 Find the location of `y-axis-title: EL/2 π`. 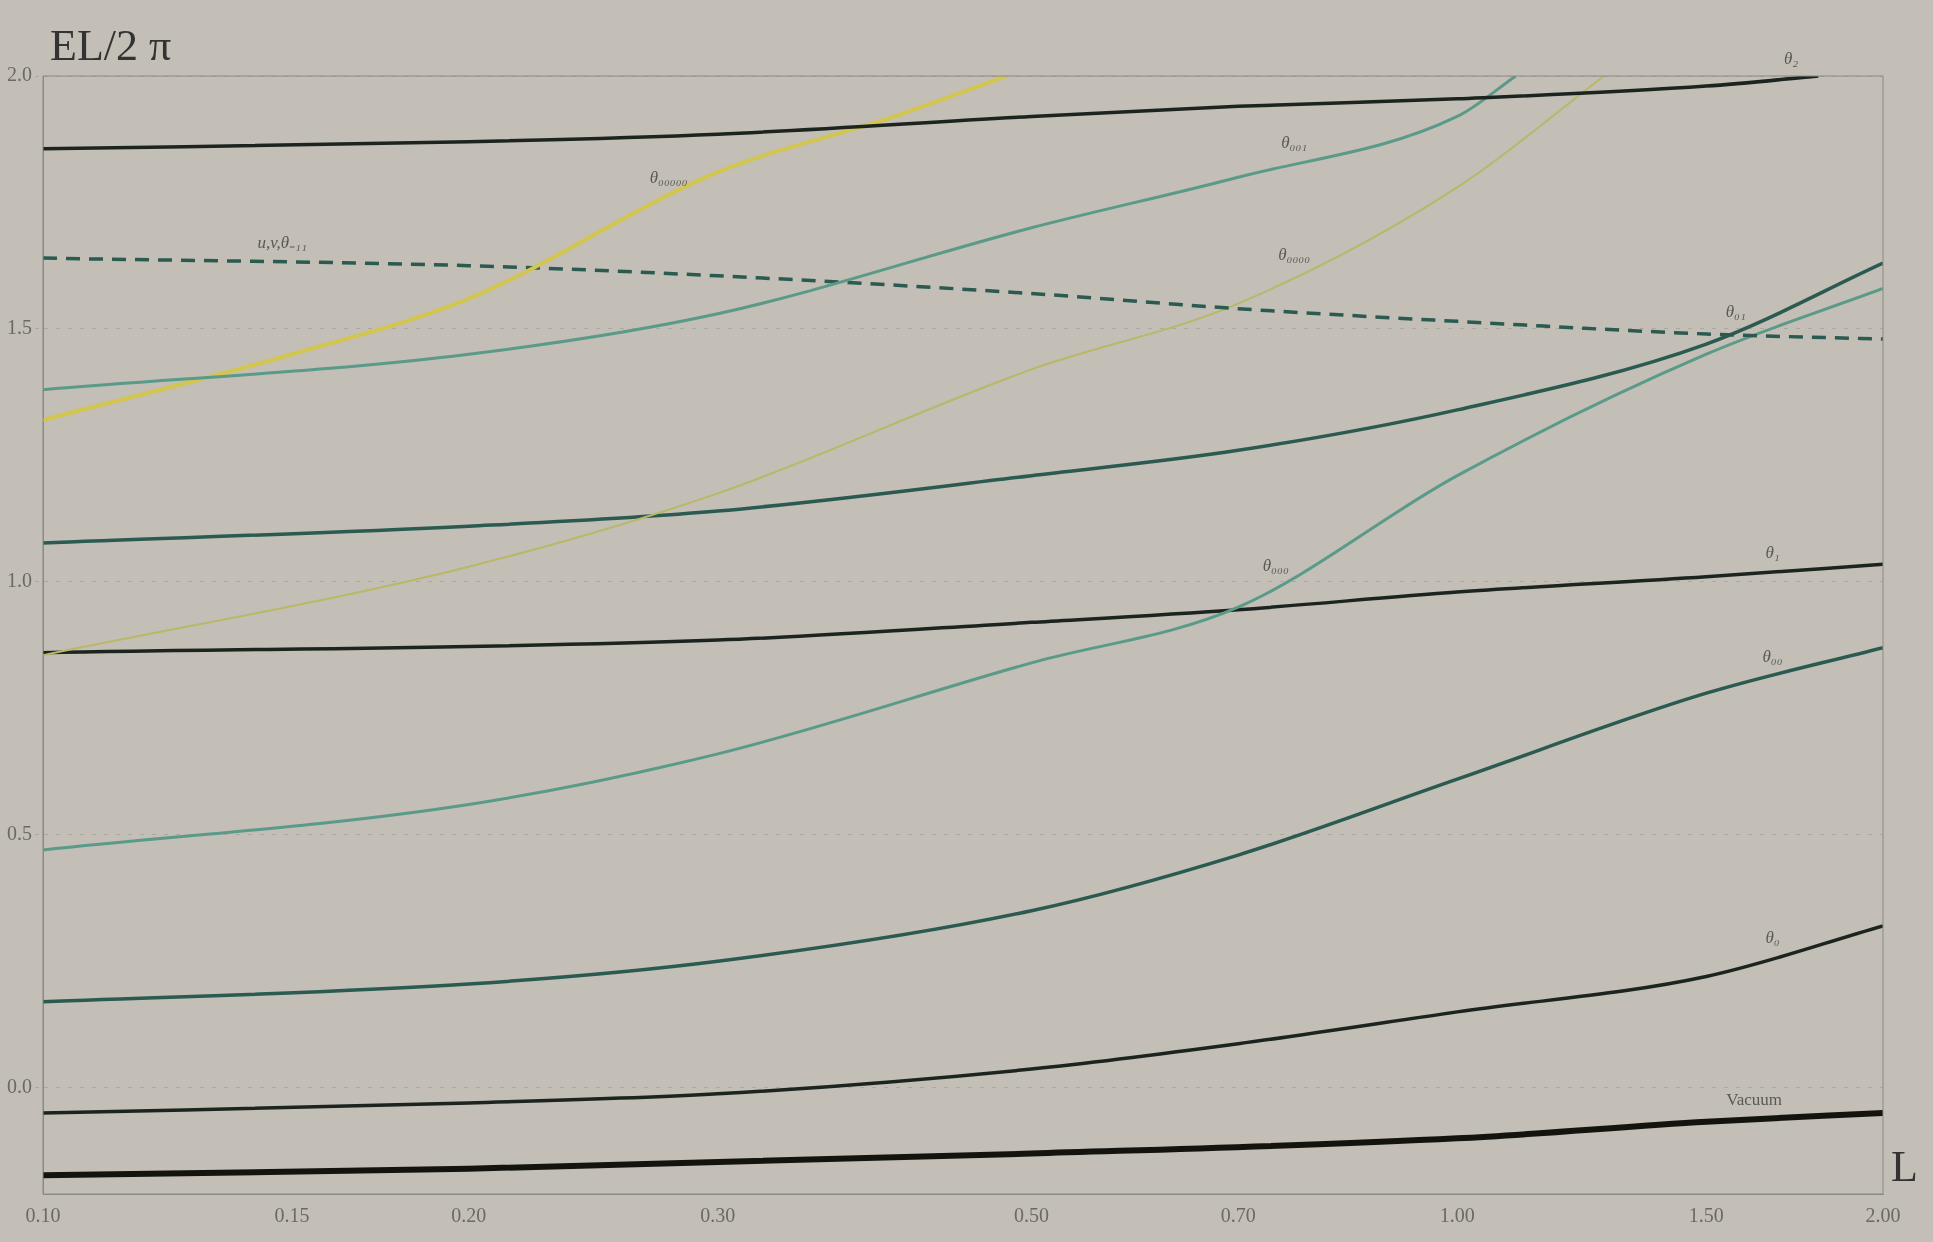

y-axis-title: EL/2 π is located at coordinates (111, 45).